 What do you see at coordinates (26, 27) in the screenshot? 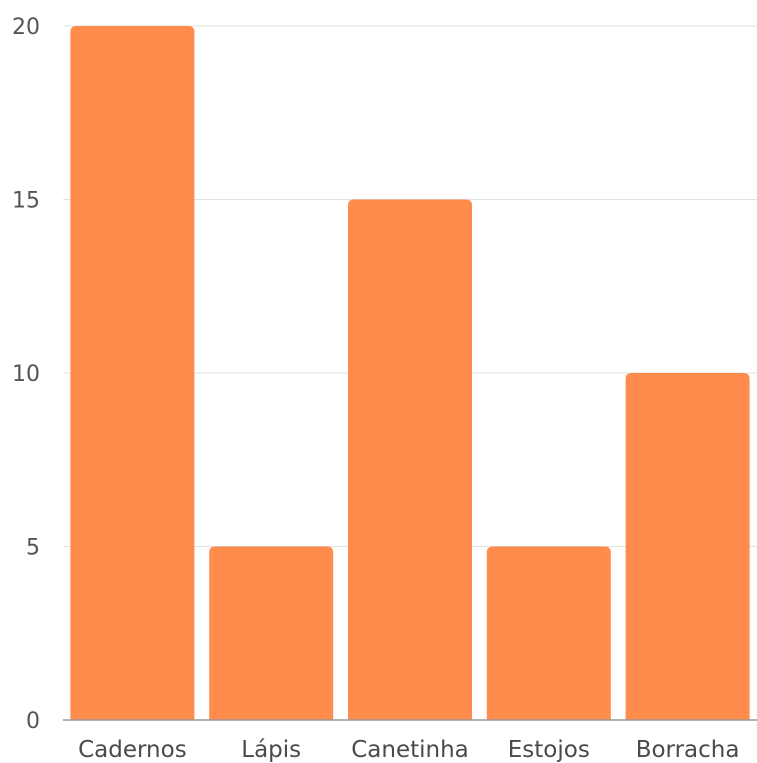
I see `y-tick-label: 20` at bounding box center [26, 27].